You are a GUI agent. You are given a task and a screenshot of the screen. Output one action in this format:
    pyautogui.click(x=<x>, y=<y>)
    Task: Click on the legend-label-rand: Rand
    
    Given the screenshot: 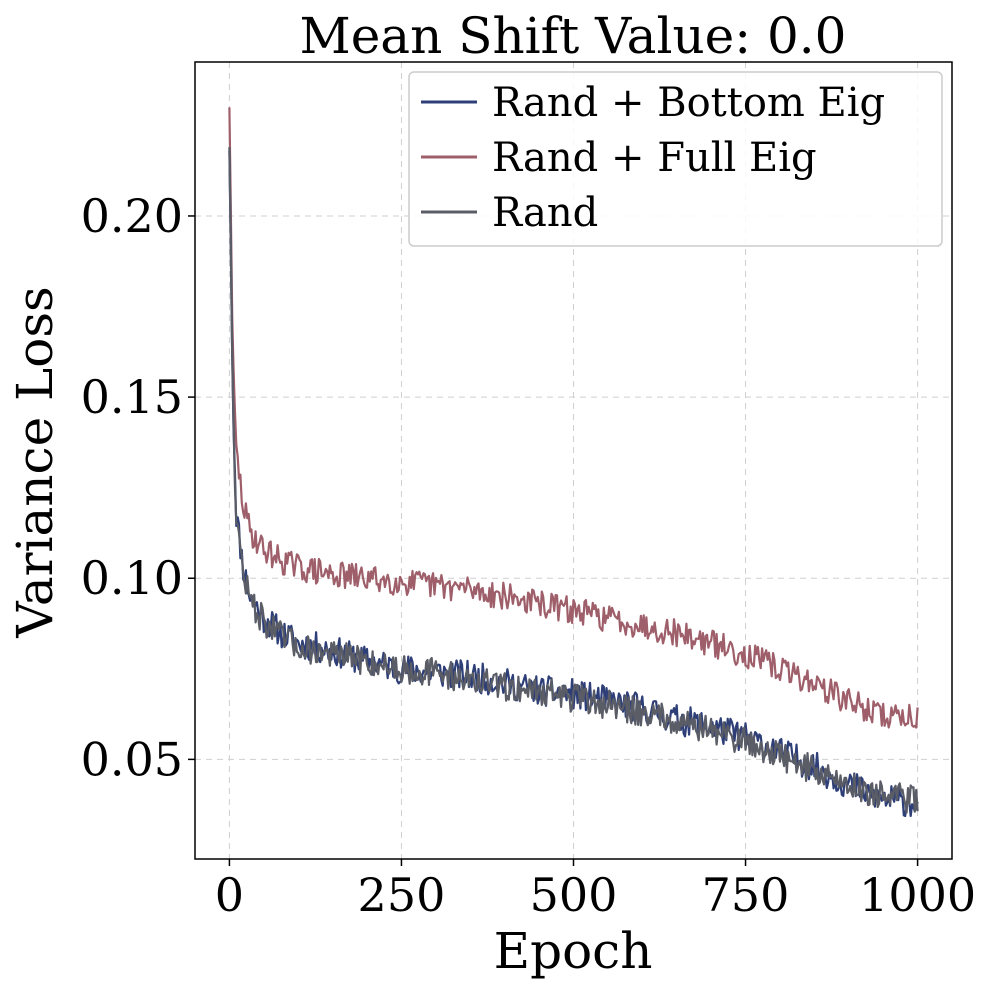 What is the action you would take?
    pyautogui.click(x=545, y=213)
    